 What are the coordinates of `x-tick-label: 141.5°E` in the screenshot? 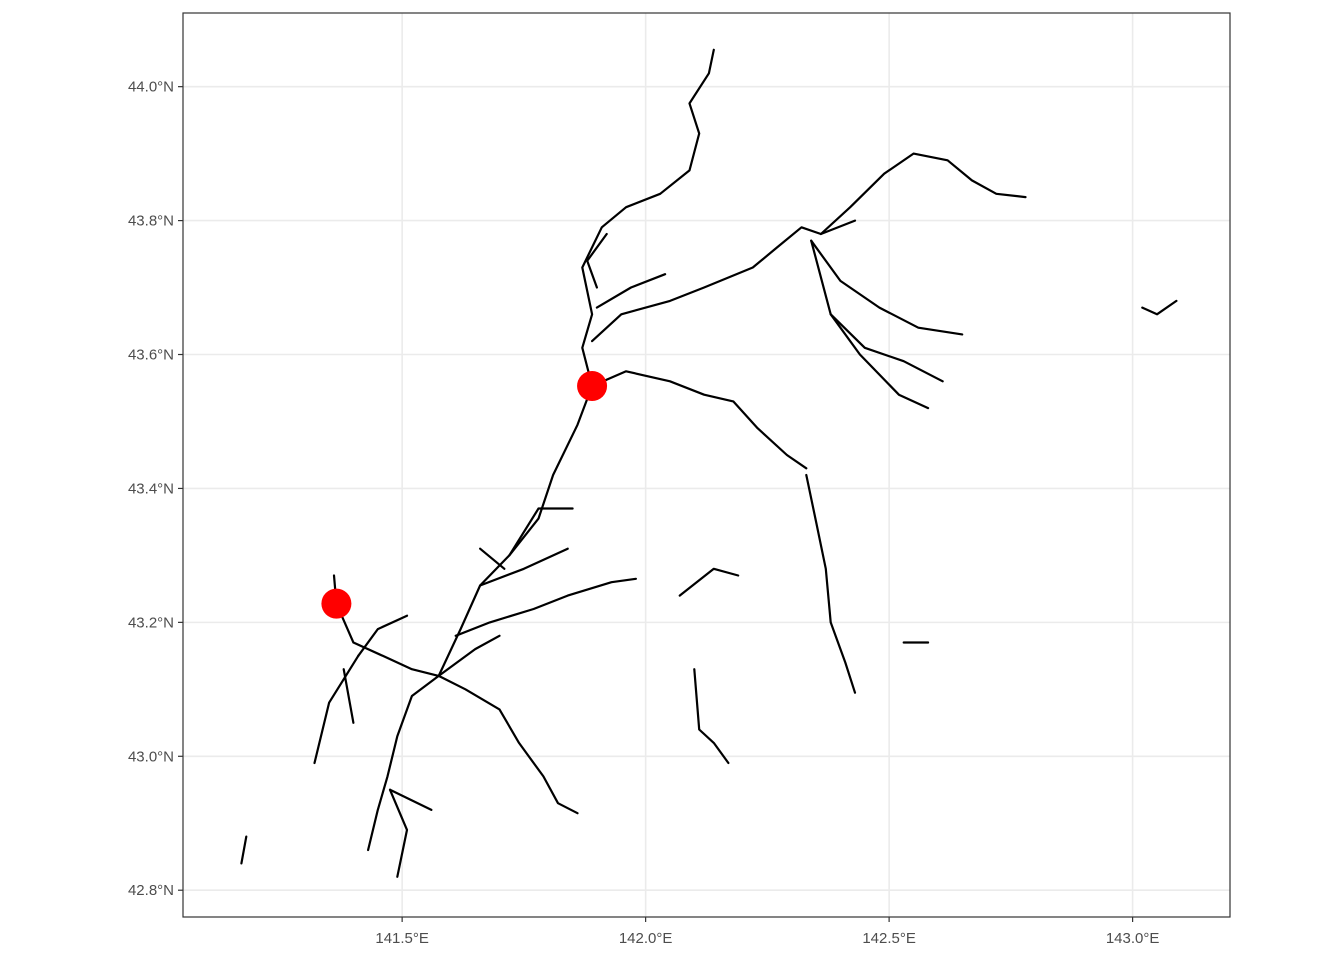 It's located at (402, 938).